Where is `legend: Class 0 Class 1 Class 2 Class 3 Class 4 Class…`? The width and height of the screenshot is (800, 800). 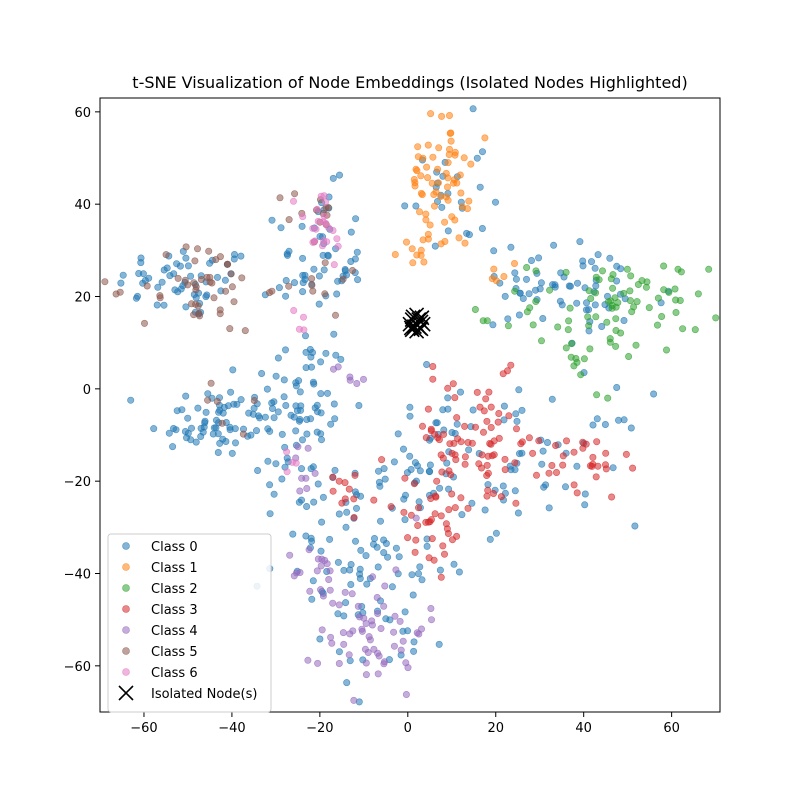 legend: Class 0 Class 1 Class 2 Class 3 Class 4 Class… is located at coordinates (189, 623).